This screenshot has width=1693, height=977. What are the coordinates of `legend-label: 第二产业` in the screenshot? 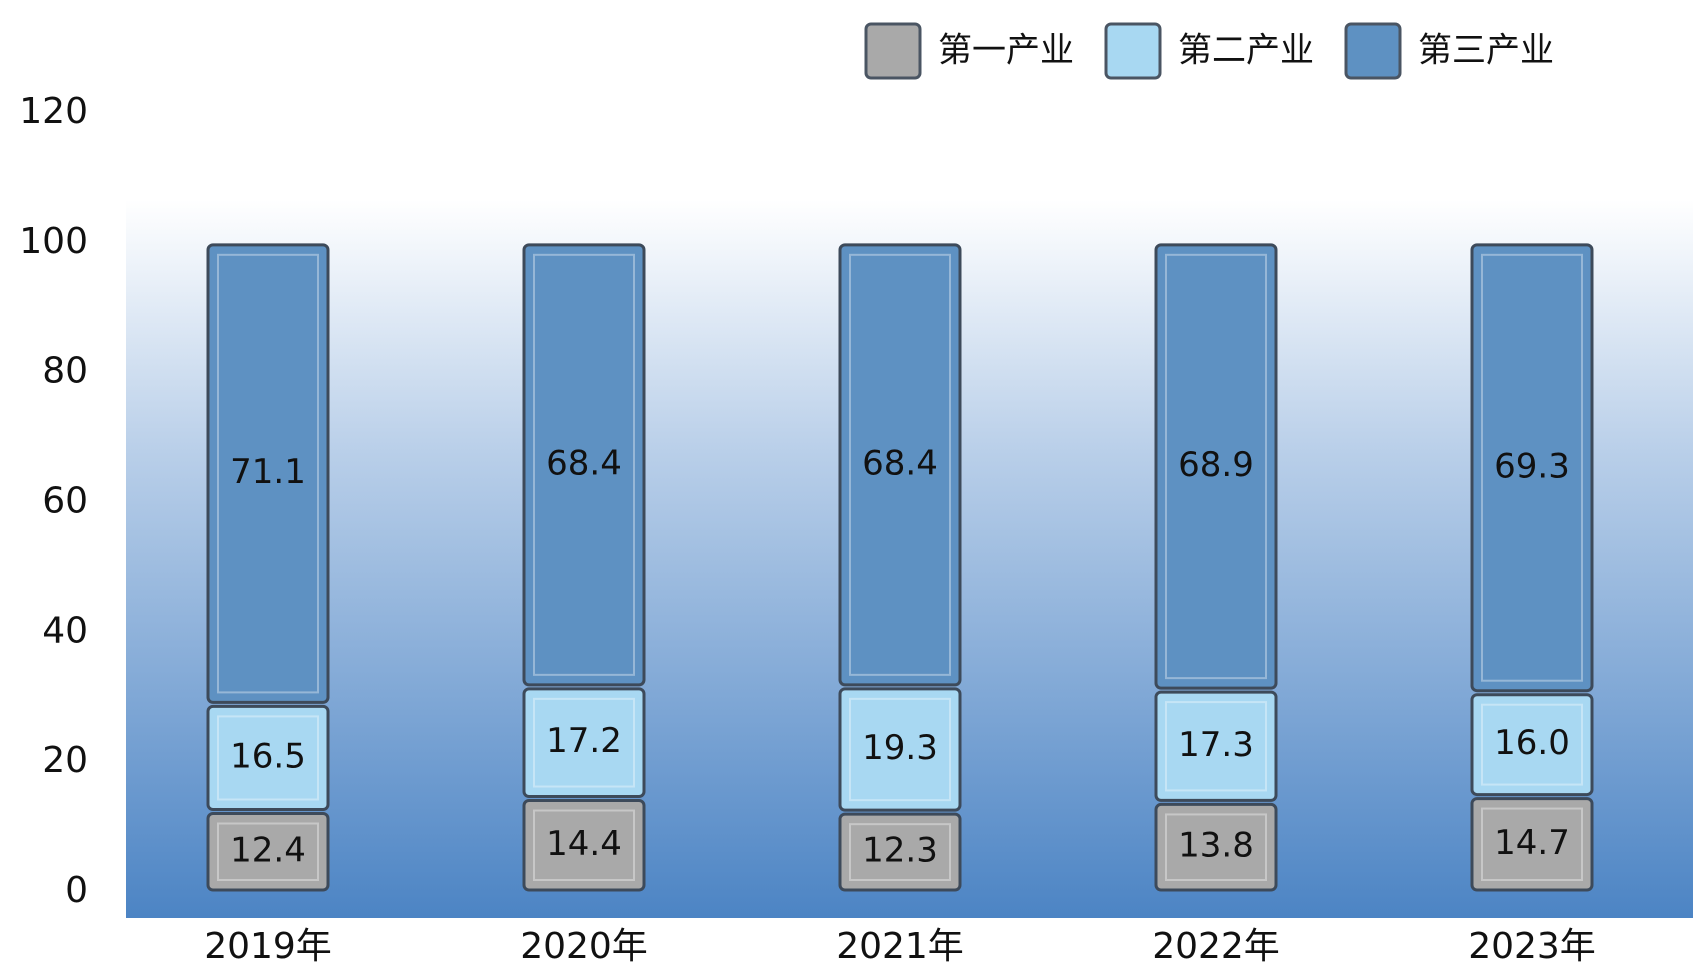 It's located at (1246, 51).